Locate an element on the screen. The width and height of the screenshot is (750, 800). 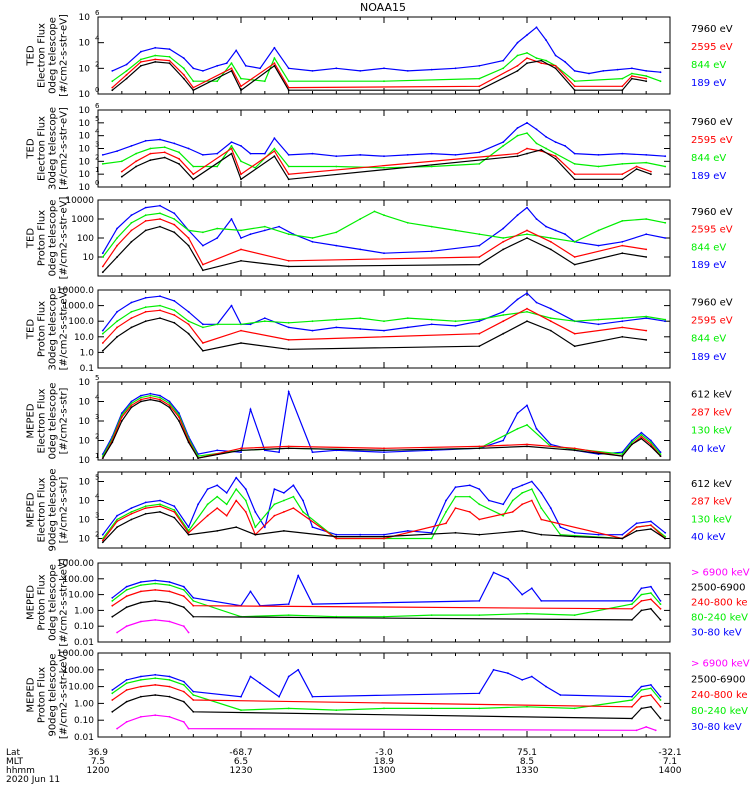
legend-entry: 80-240 keV is located at coordinates (719, 617).